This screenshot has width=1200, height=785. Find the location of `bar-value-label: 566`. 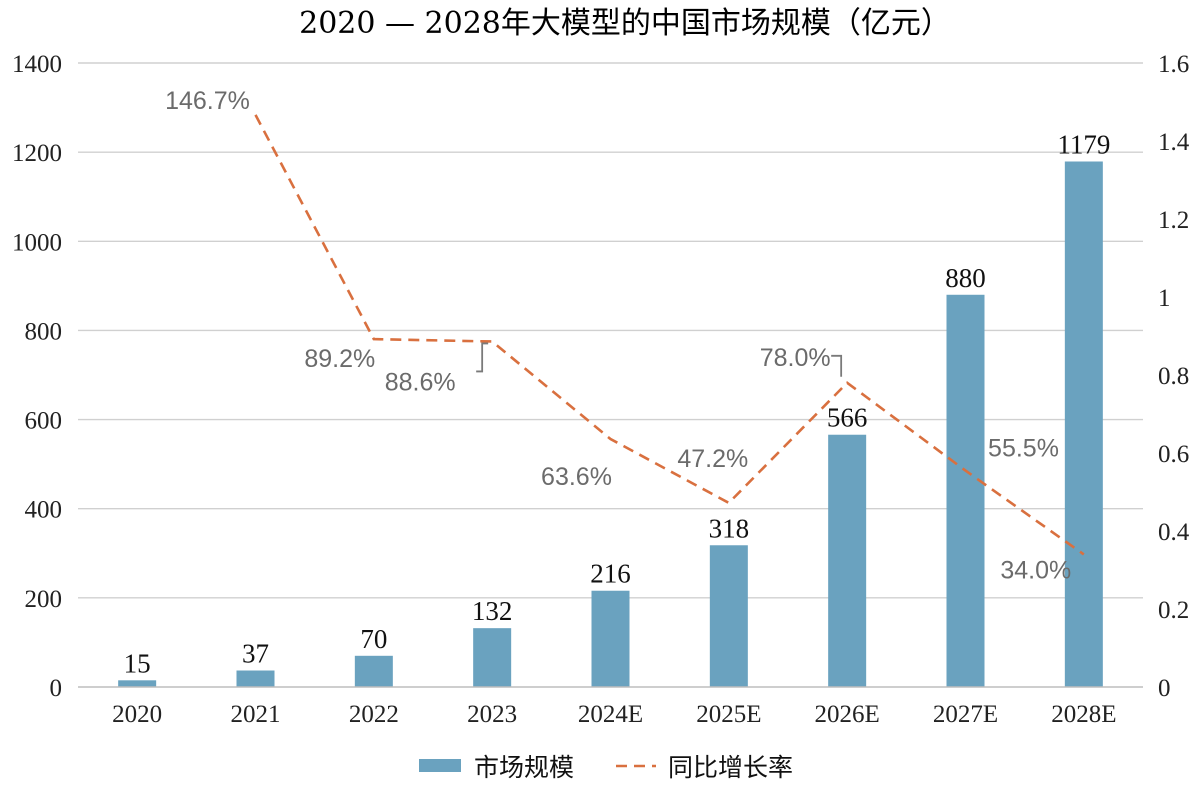

bar-value-label: 566 is located at coordinates (847, 418).